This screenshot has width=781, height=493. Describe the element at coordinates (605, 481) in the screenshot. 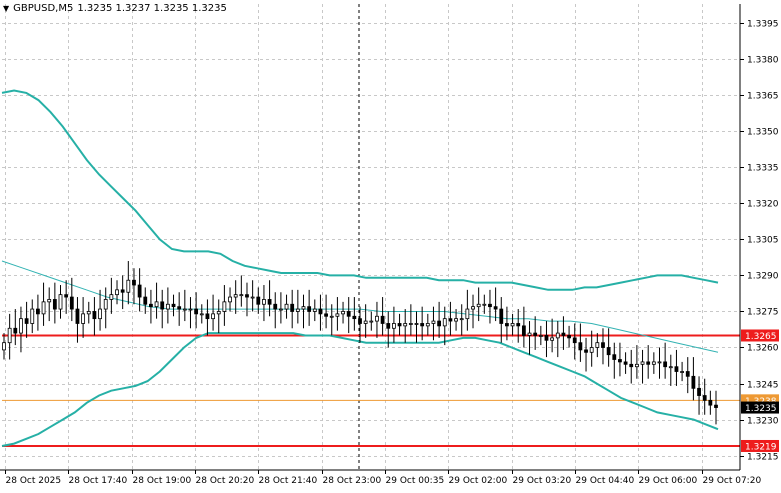

I see `time-tick-label: 29 Oct 04:40` at that location.